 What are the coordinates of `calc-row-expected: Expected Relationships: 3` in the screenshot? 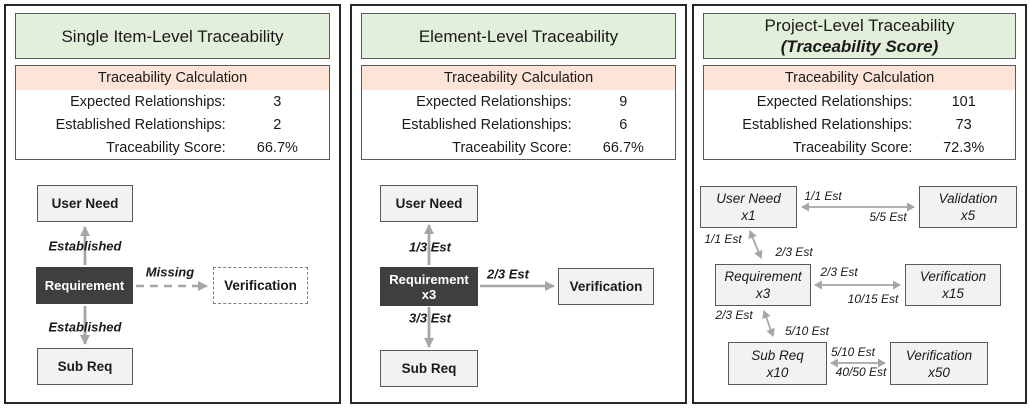 It's located at (172, 101).